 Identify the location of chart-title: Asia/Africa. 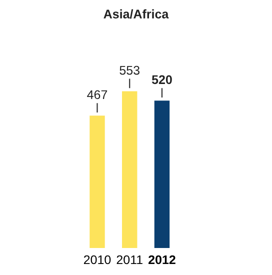
(136, 14).